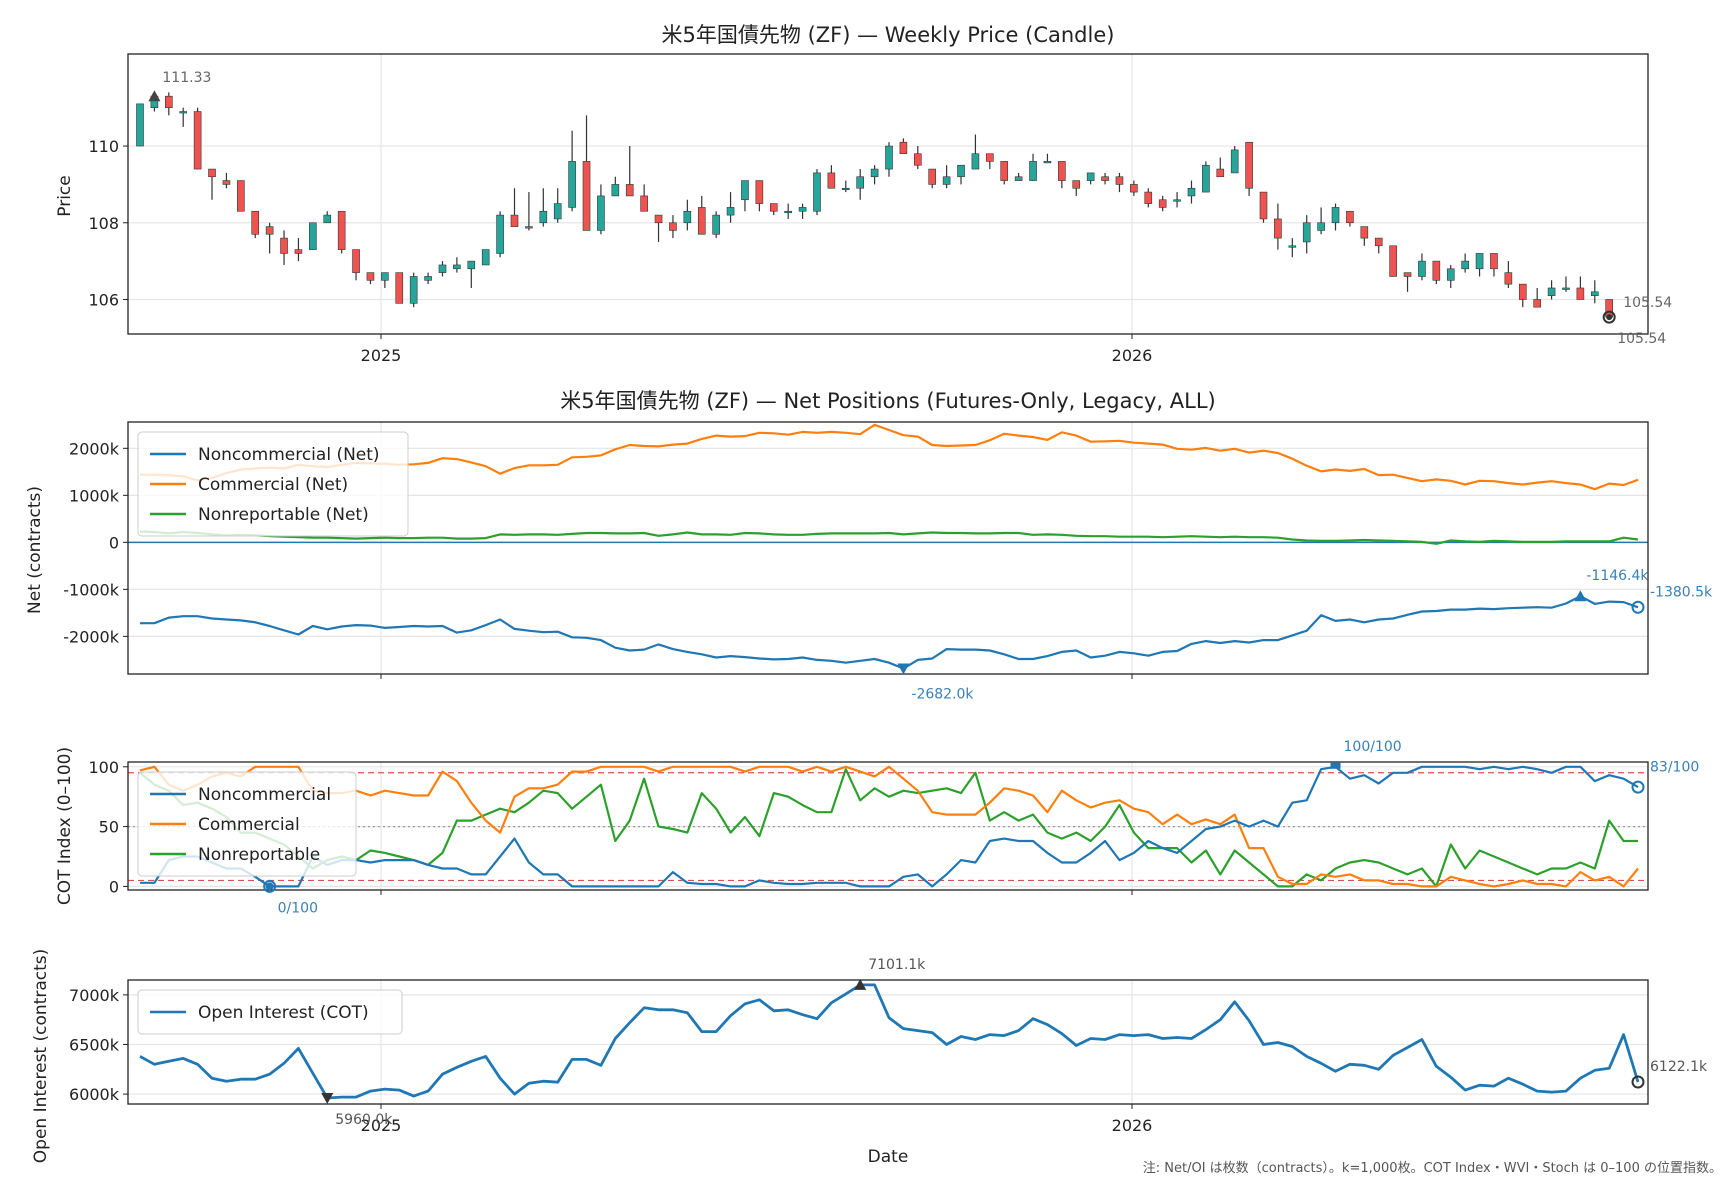  I want to click on y-tick-label: 6000k, so click(94, 1094).